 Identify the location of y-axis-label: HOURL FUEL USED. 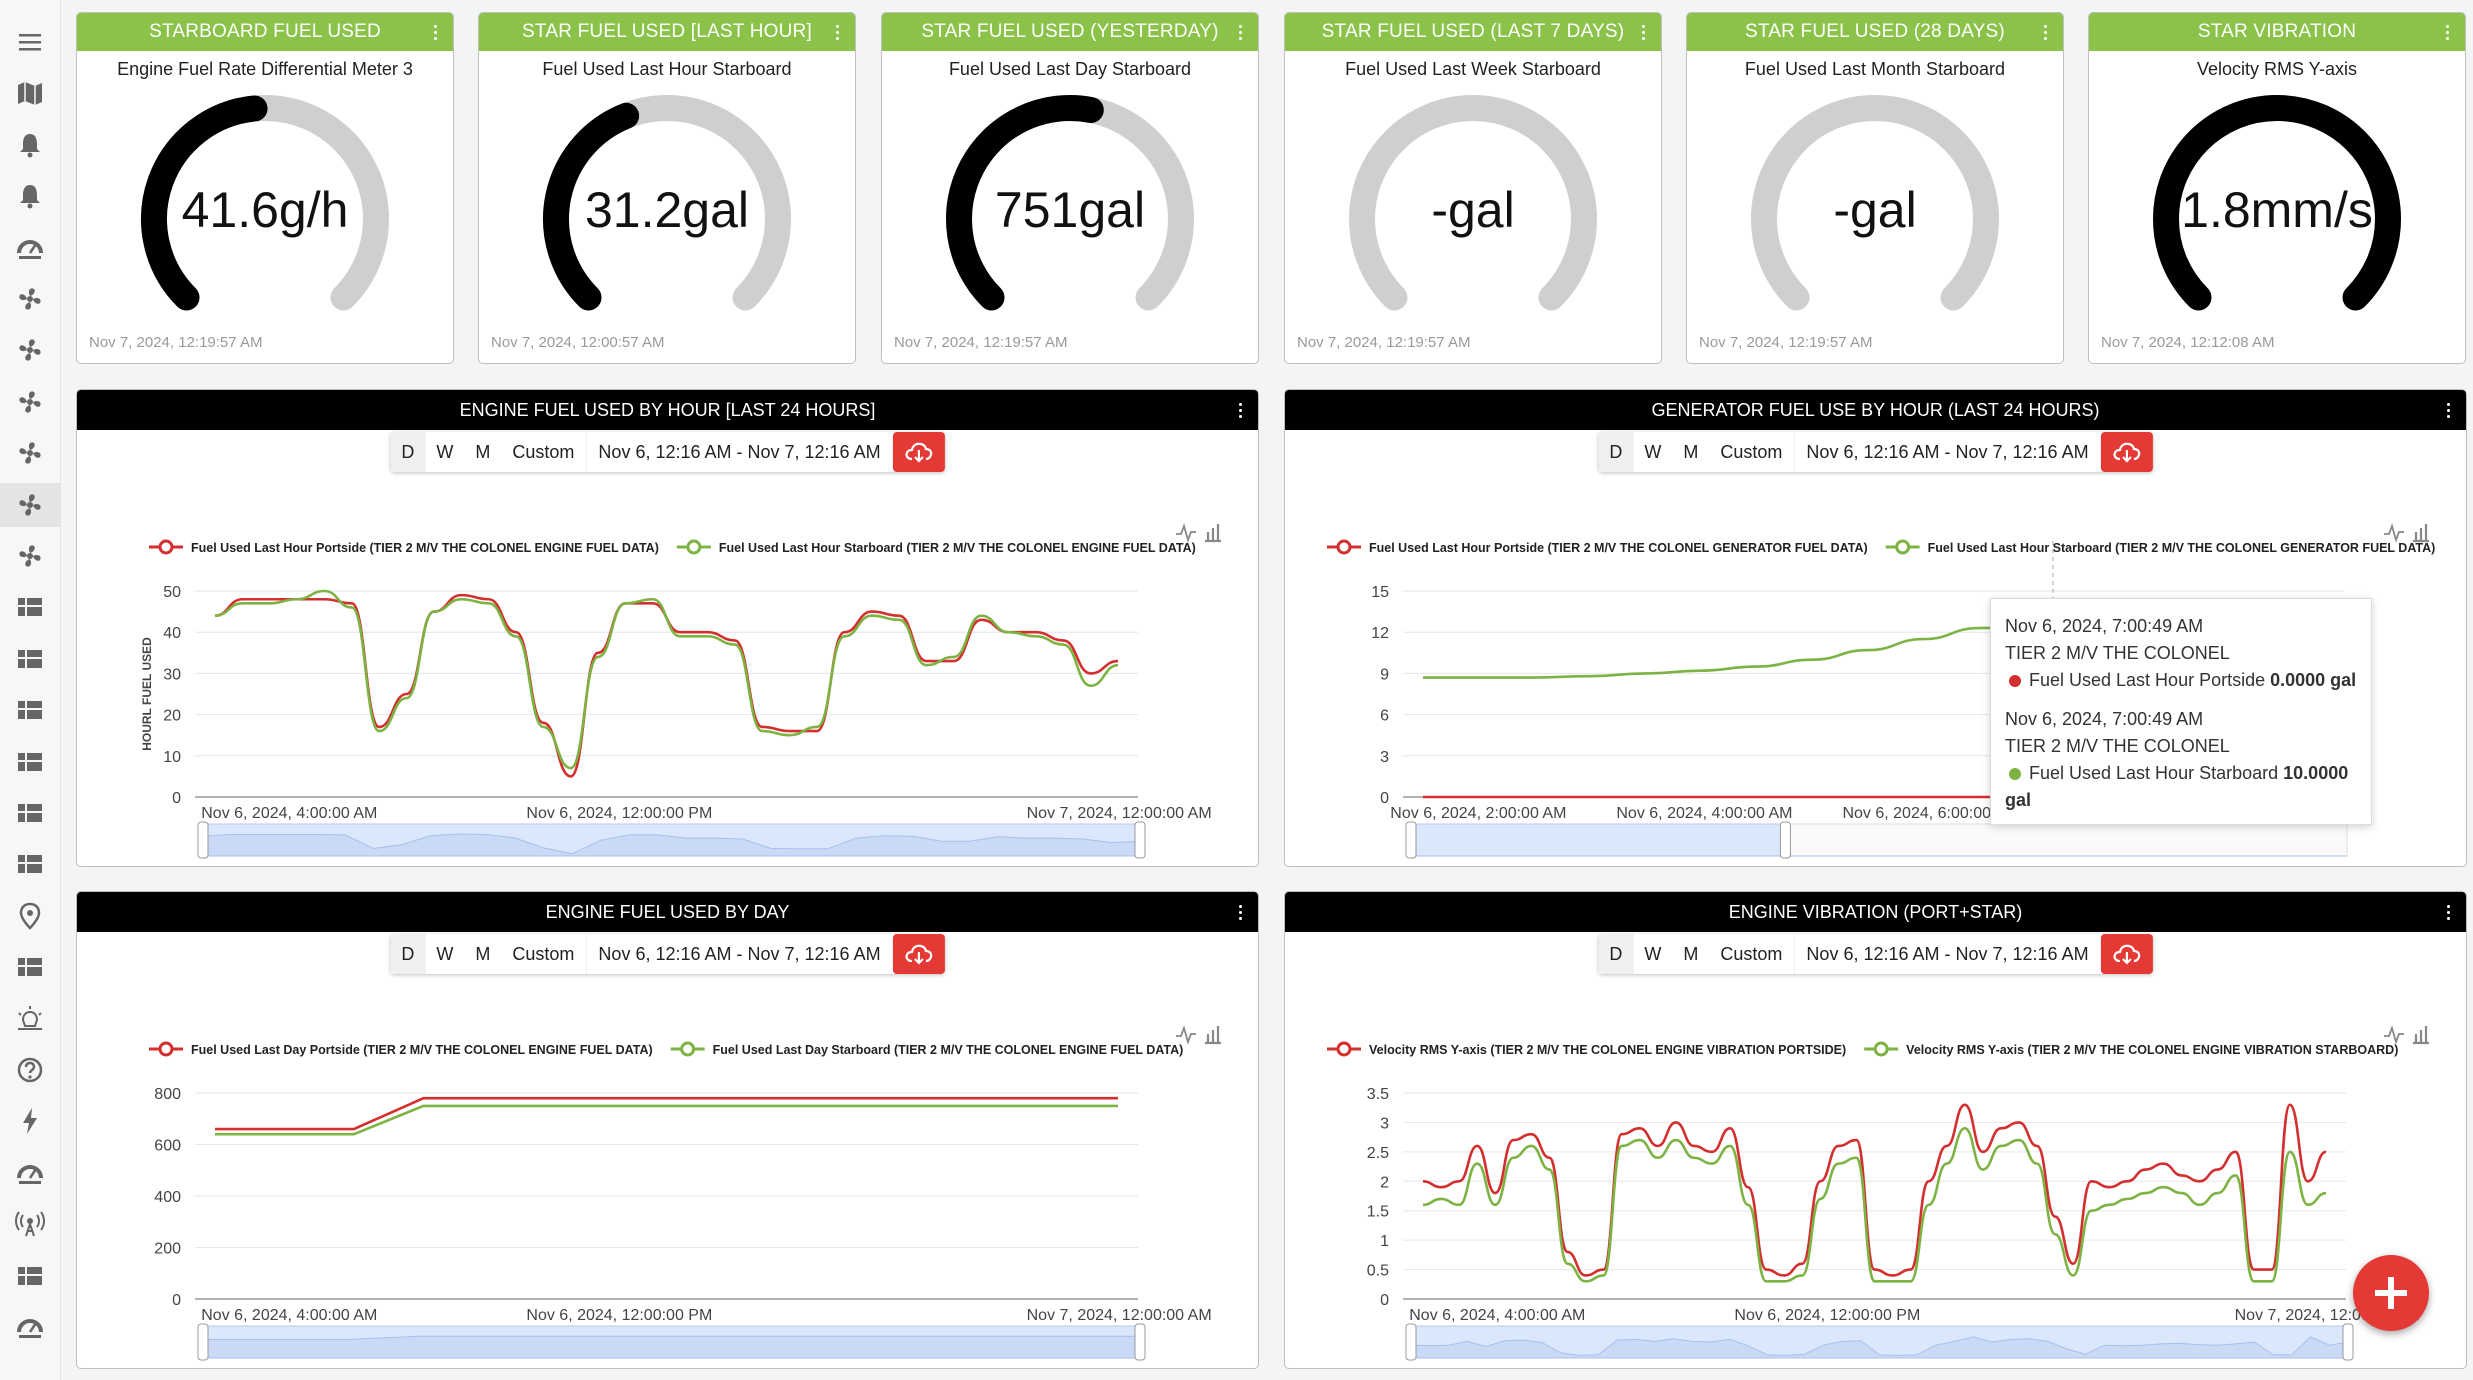
(147, 694).